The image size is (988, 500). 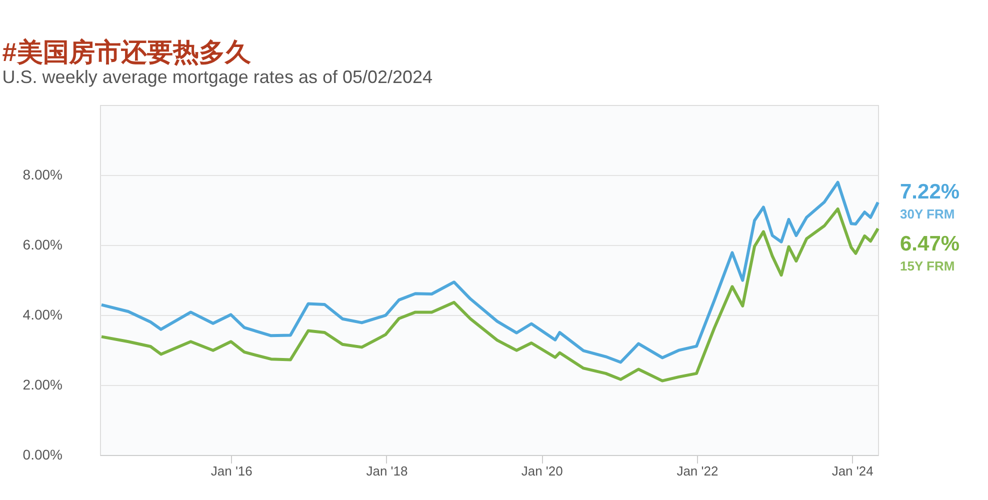 What do you see at coordinates (930, 192) in the screenshot?
I see `data-label: 7.22%` at bounding box center [930, 192].